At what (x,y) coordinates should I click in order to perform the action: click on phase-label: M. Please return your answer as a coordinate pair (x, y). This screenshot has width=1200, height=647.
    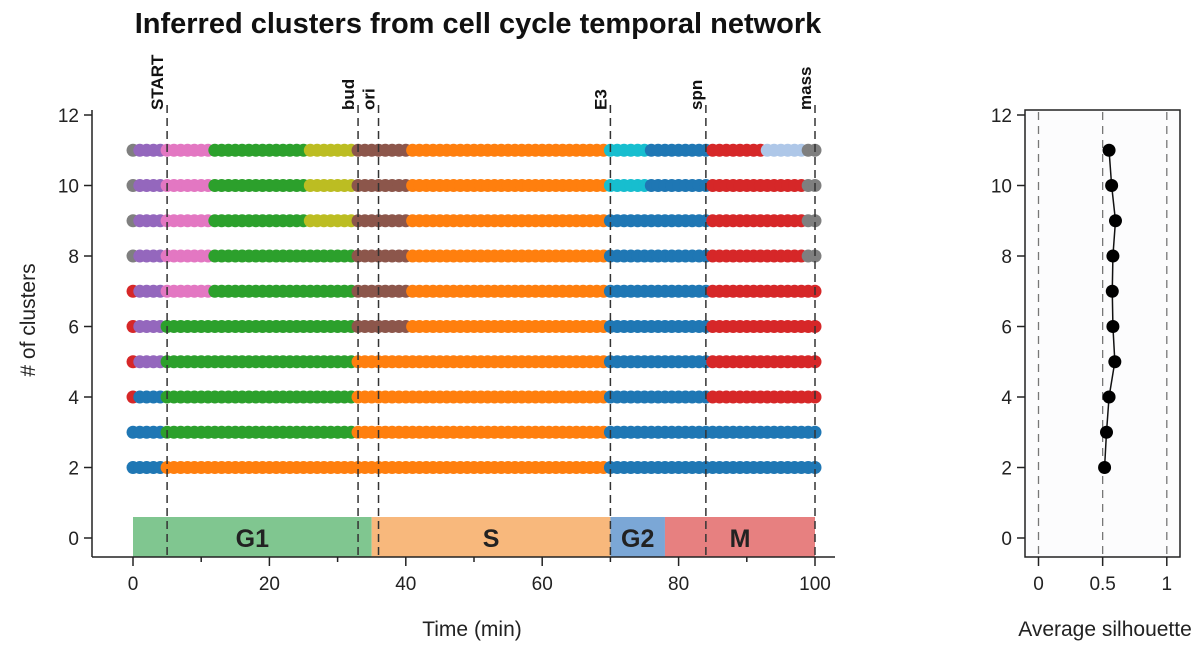
    Looking at the image, I should click on (740, 539).